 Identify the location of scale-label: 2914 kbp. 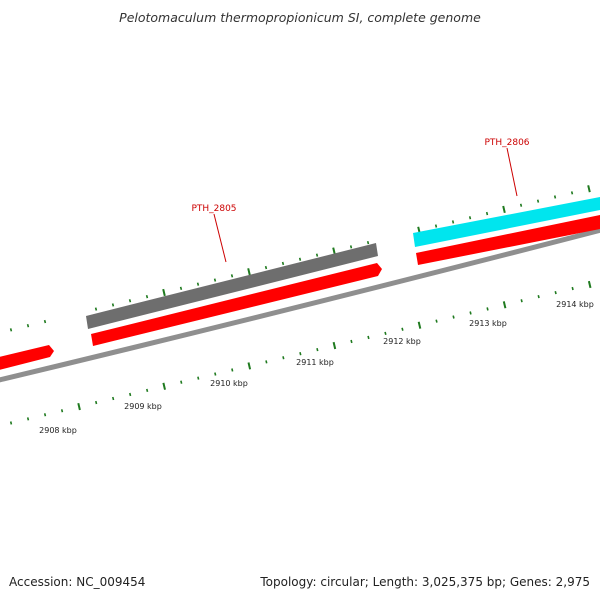
(575, 304).